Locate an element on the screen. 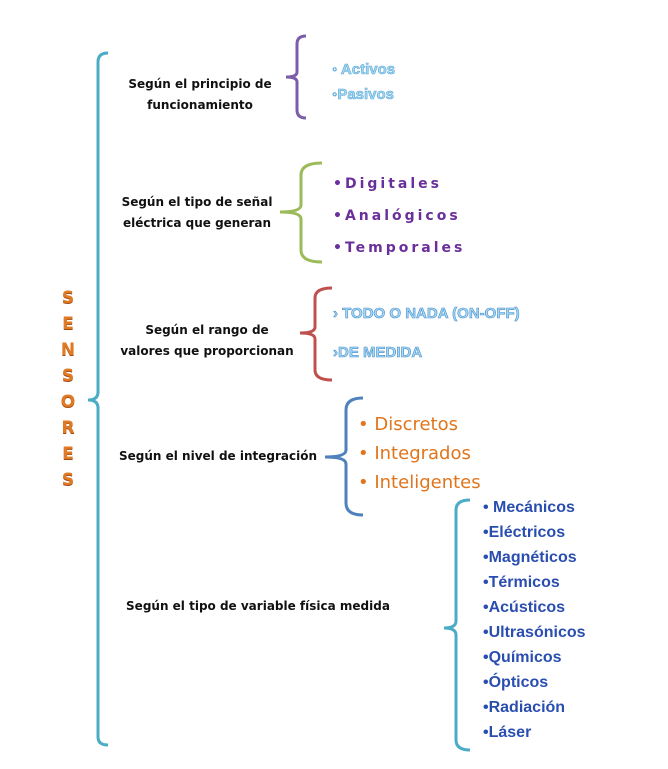  label-line: Según el nivel de integración is located at coordinates (218, 456).